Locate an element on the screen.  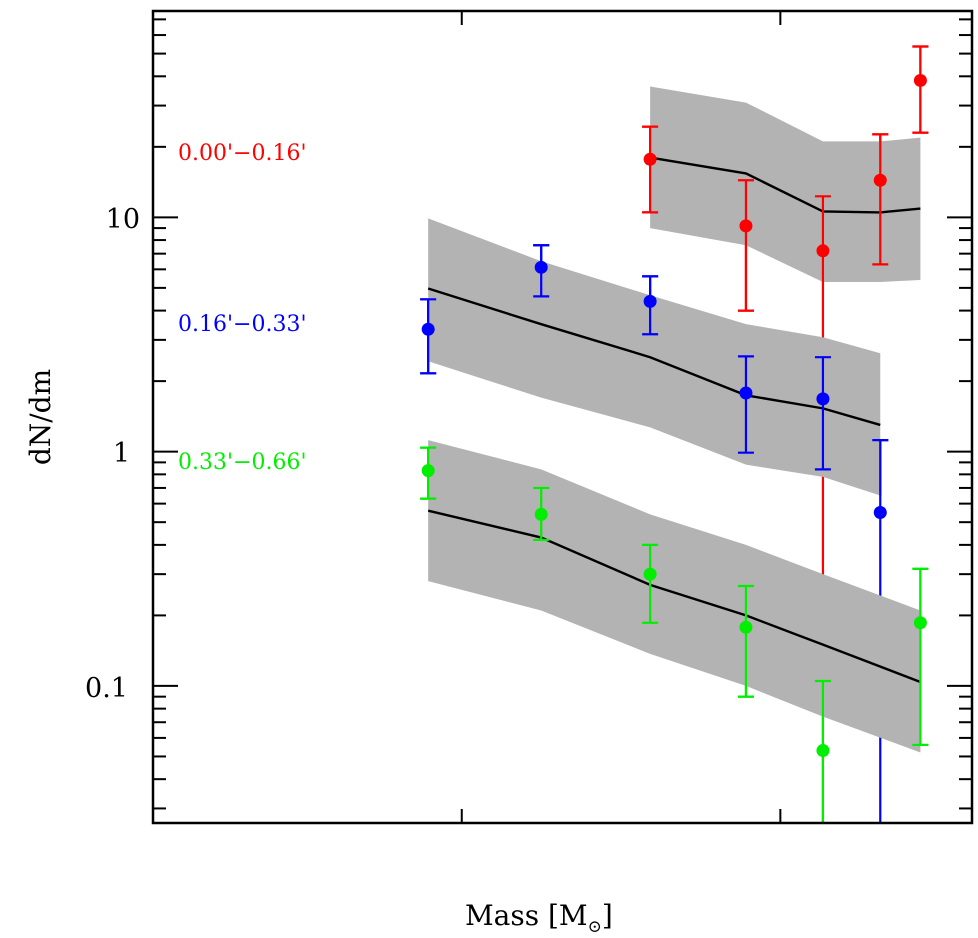
x-axis-label-main: Mass [M is located at coordinates (526, 915).